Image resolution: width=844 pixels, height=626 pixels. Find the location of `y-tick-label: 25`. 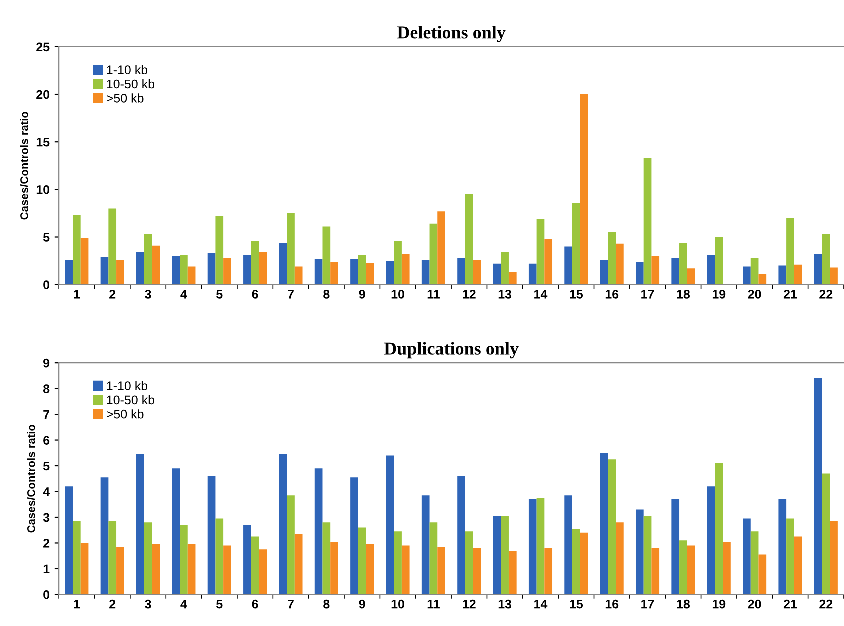

y-tick-label: 25 is located at coordinates (43, 47).